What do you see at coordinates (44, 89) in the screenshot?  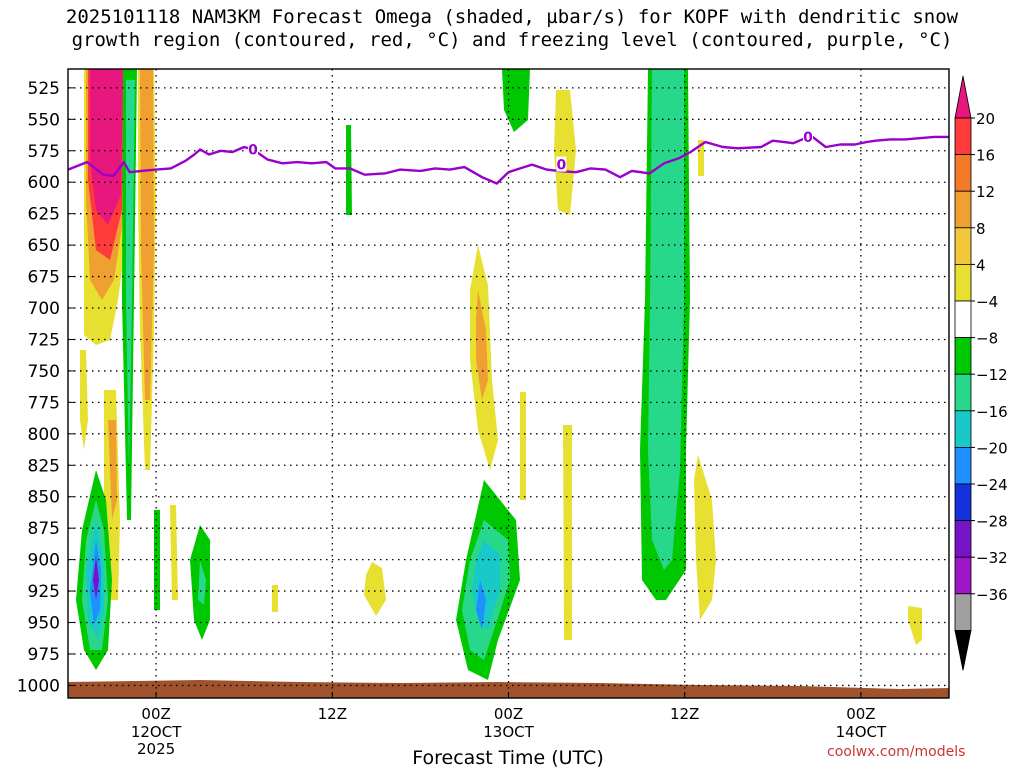 I see `y-tick-label: 525` at bounding box center [44, 89].